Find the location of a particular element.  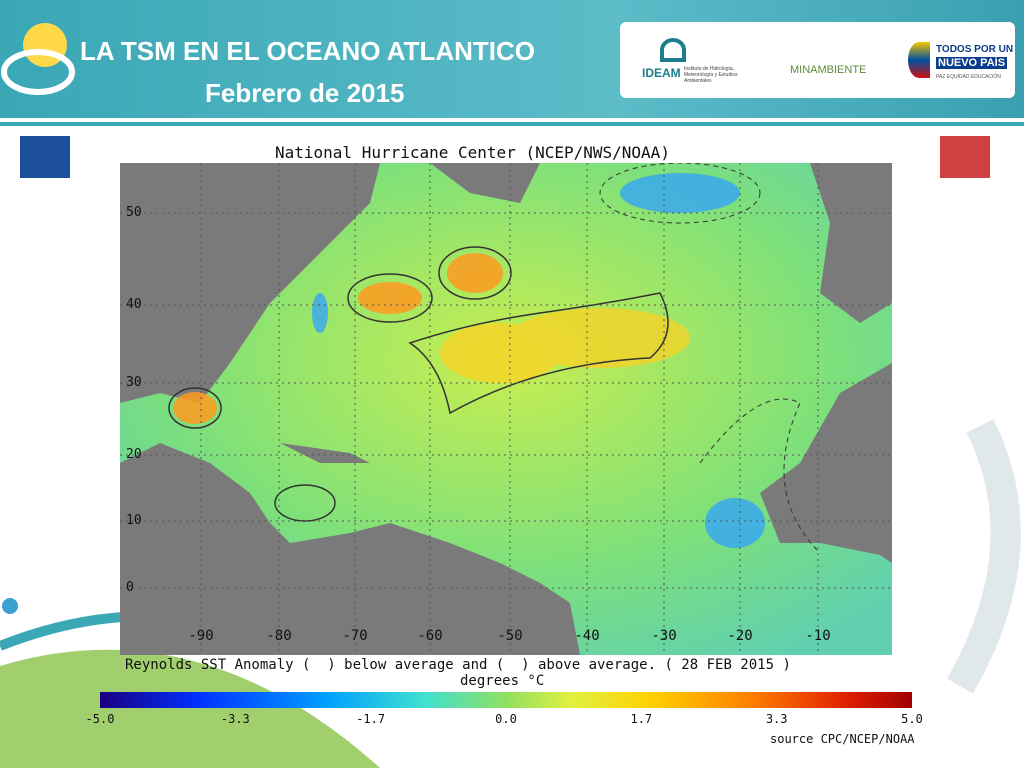

logo-text: TODOS POR UN is located at coordinates (975, 49).